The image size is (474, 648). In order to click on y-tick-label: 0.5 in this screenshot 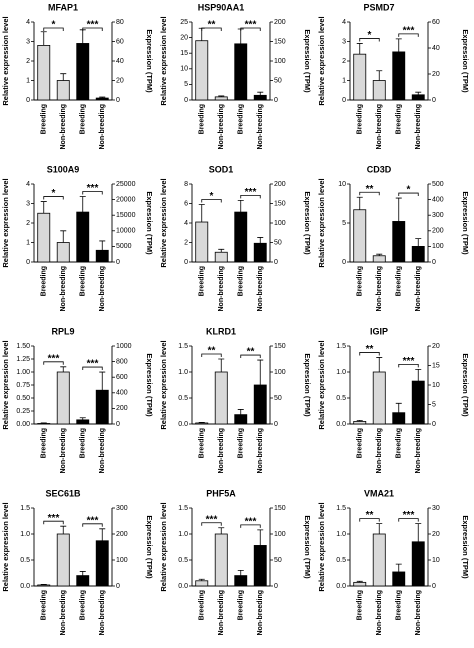, I will do `click(183, 560)`.